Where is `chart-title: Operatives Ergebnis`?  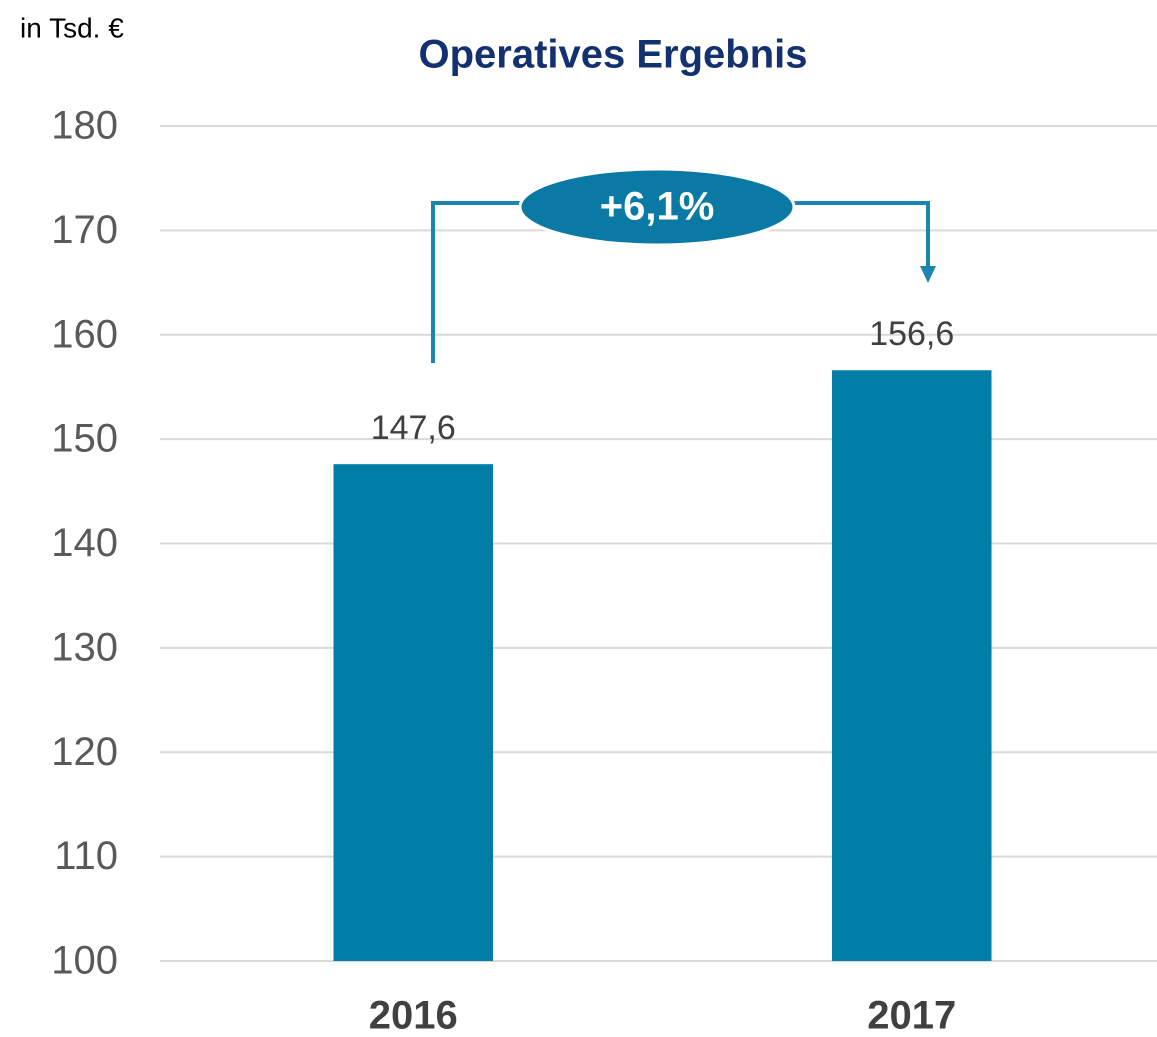 chart-title: Operatives Ergebnis is located at coordinates (612, 55).